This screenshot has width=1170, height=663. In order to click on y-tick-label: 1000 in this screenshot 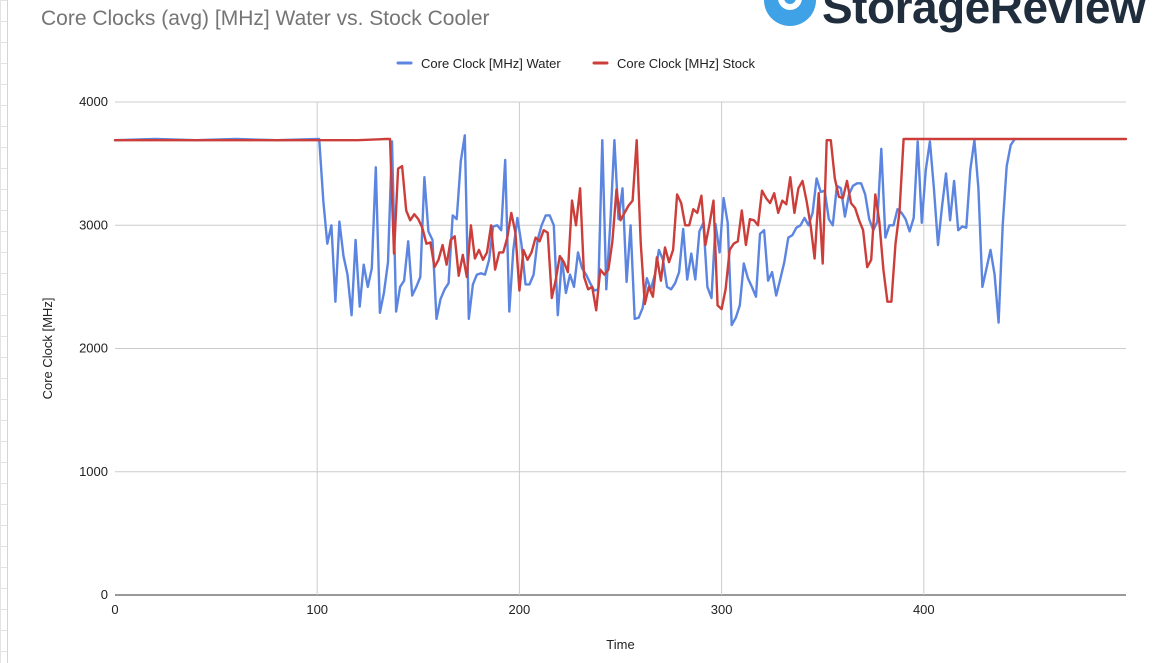, I will do `click(93, 471)`.